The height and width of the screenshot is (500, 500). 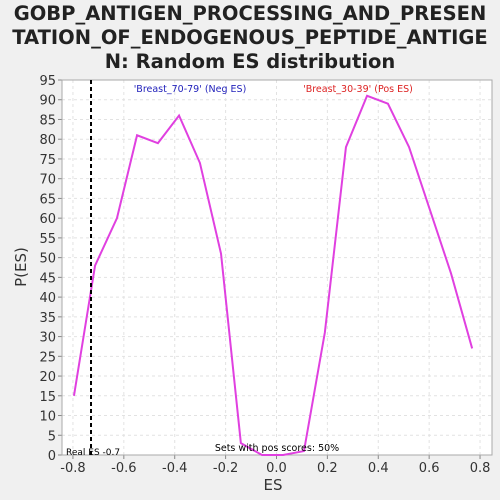 What do you see at coordinates (72, 468) in the screenshot?
I see `x-tick-label: -0.8` at bounding box center [72, 468].